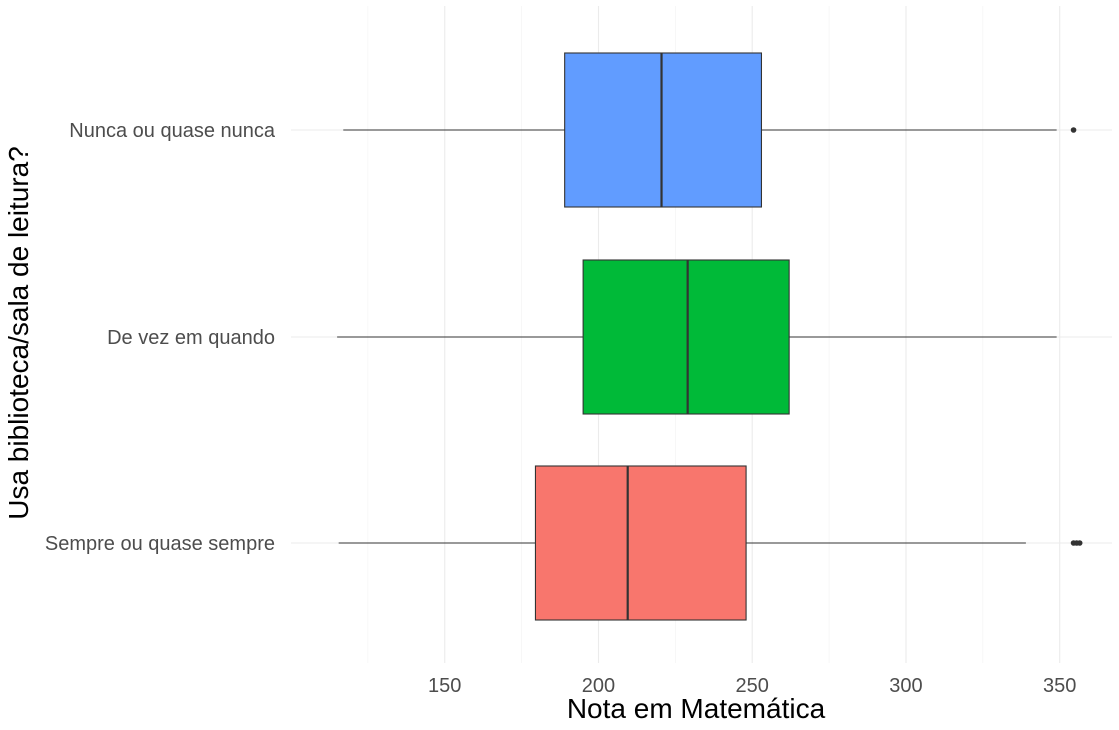  Describe the element at coordinates (598, 686) in the screenshot. I see `x-tick-label: 200` at that location.